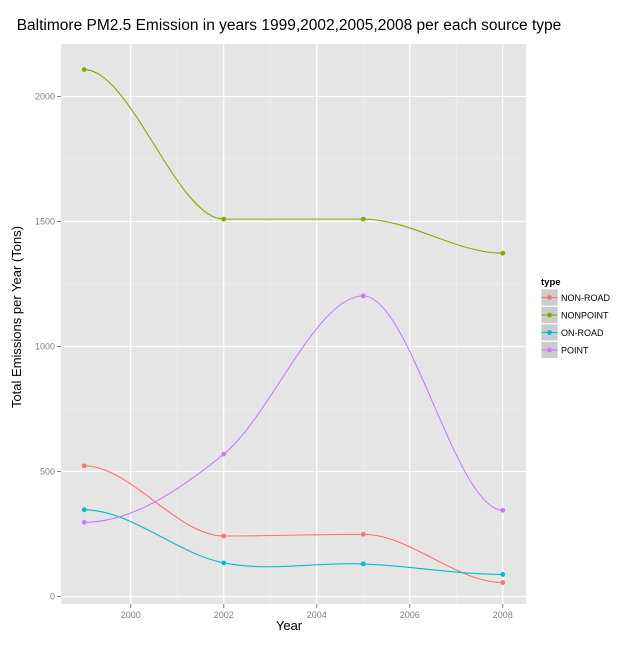  Describe the element at coordinates (503, 615) in the screenshot. I see `x-tick-label: 2008` at that location.